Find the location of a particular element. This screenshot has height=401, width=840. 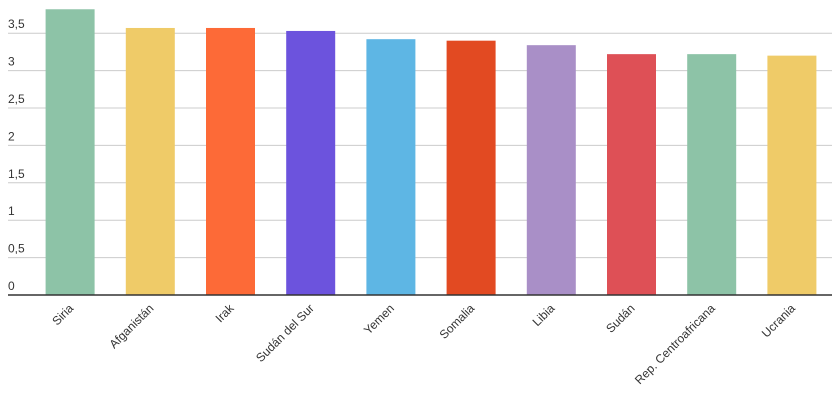

y-tick-label: 2 is located at coordinates (11, 136).